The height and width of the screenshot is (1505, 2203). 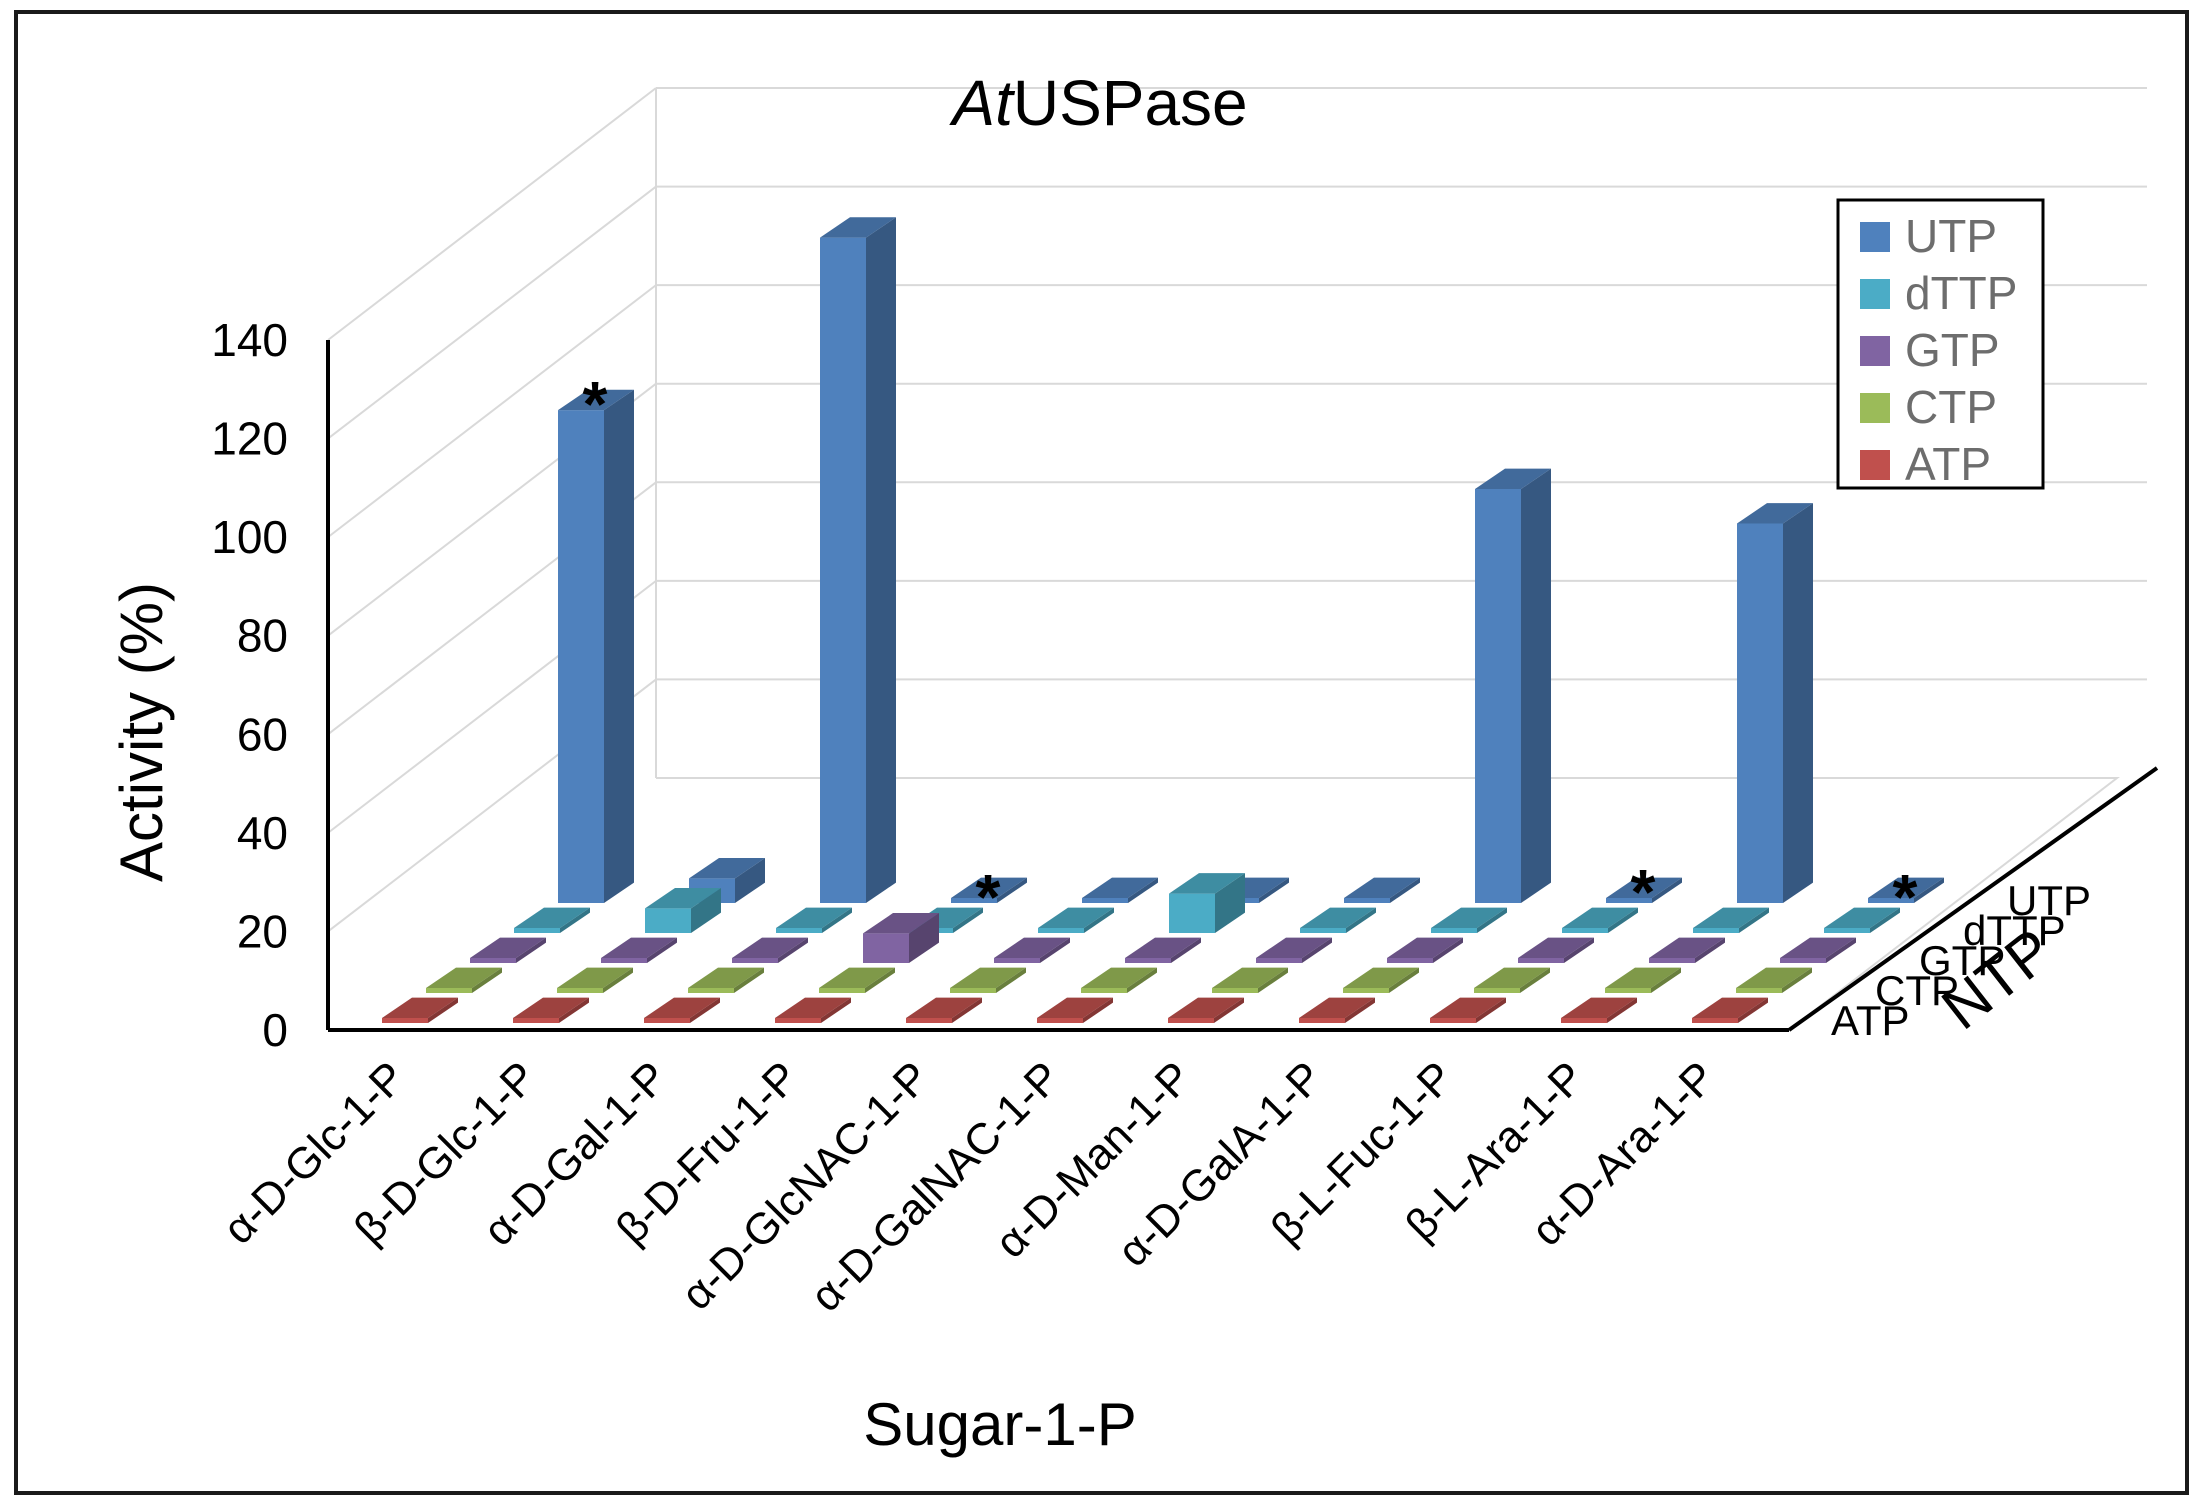 I want to click on legend-label-utp: UTP, so click(x=1951, y=236).